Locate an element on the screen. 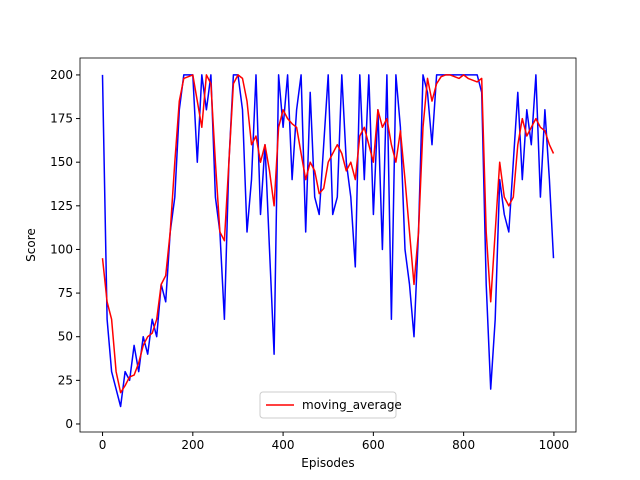 Image resolution: width=640 pixels, height=480 pixels. y-tick-label: 50 is located at coordinates (65, 337).